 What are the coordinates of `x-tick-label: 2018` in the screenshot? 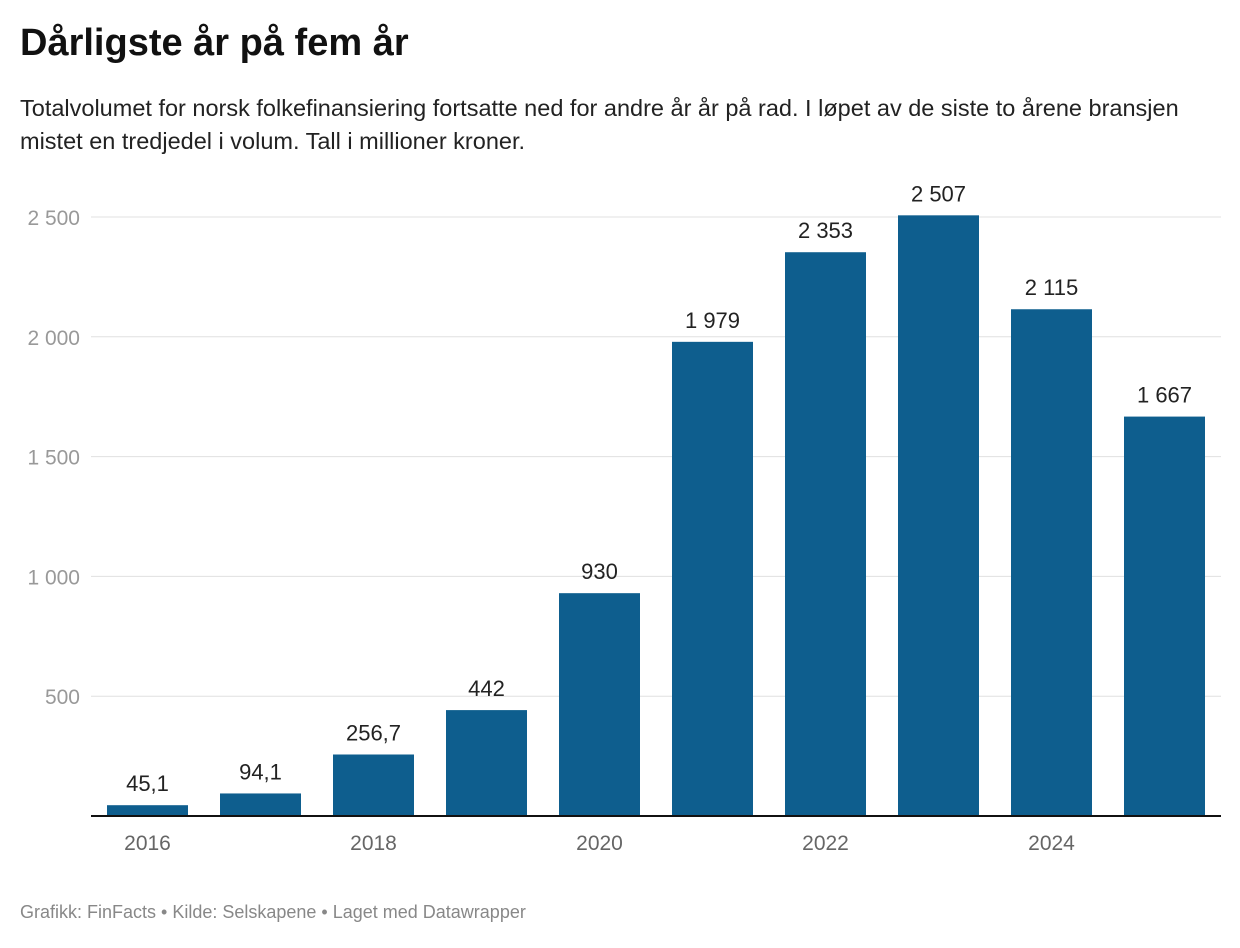 It's located at (373, 843).